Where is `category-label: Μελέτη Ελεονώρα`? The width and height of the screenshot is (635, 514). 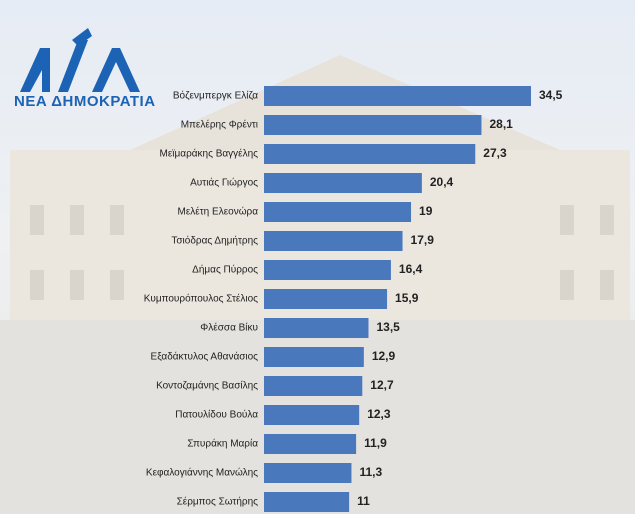 category-label: Μελέτη Ελεονώρα is located at coordinates (217, 212).